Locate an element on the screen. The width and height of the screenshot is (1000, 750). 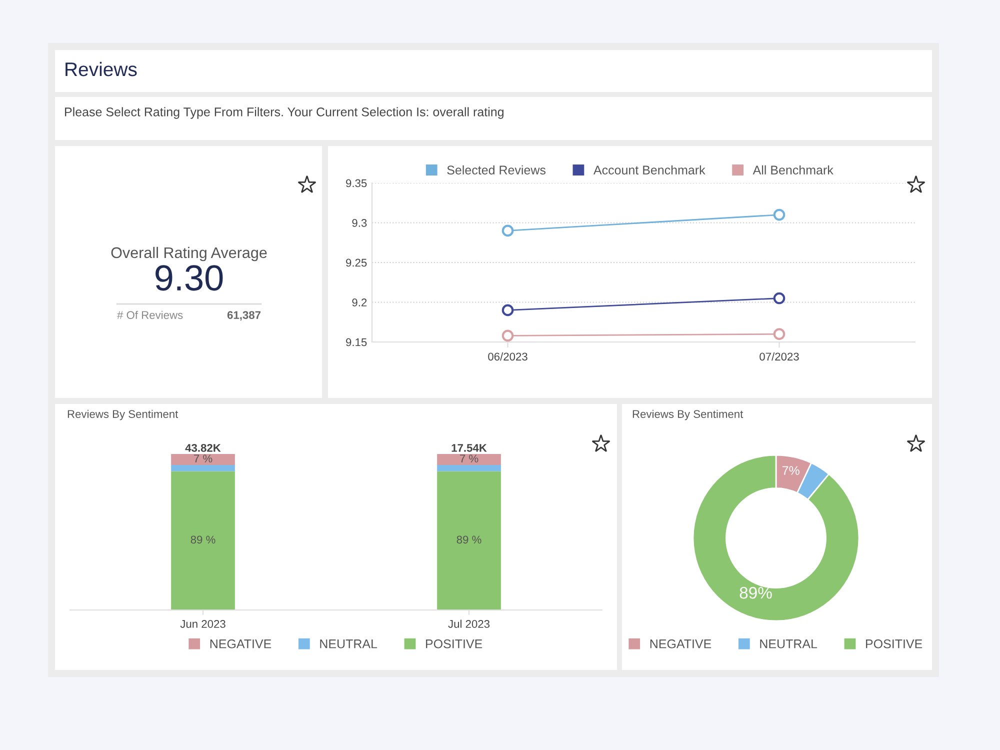
x-tick-label: 07/2023 is located at coordinates (779, 356).